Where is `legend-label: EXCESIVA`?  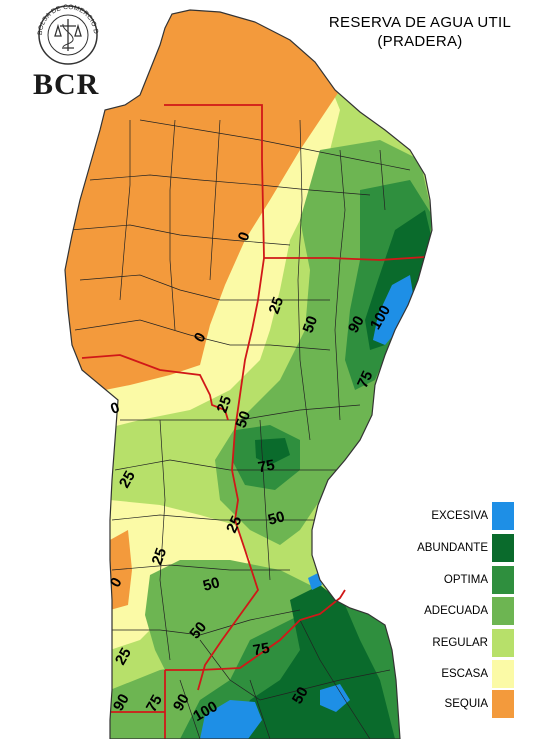 legend-label: EXCESIVA is located at coordinates (459, 516).